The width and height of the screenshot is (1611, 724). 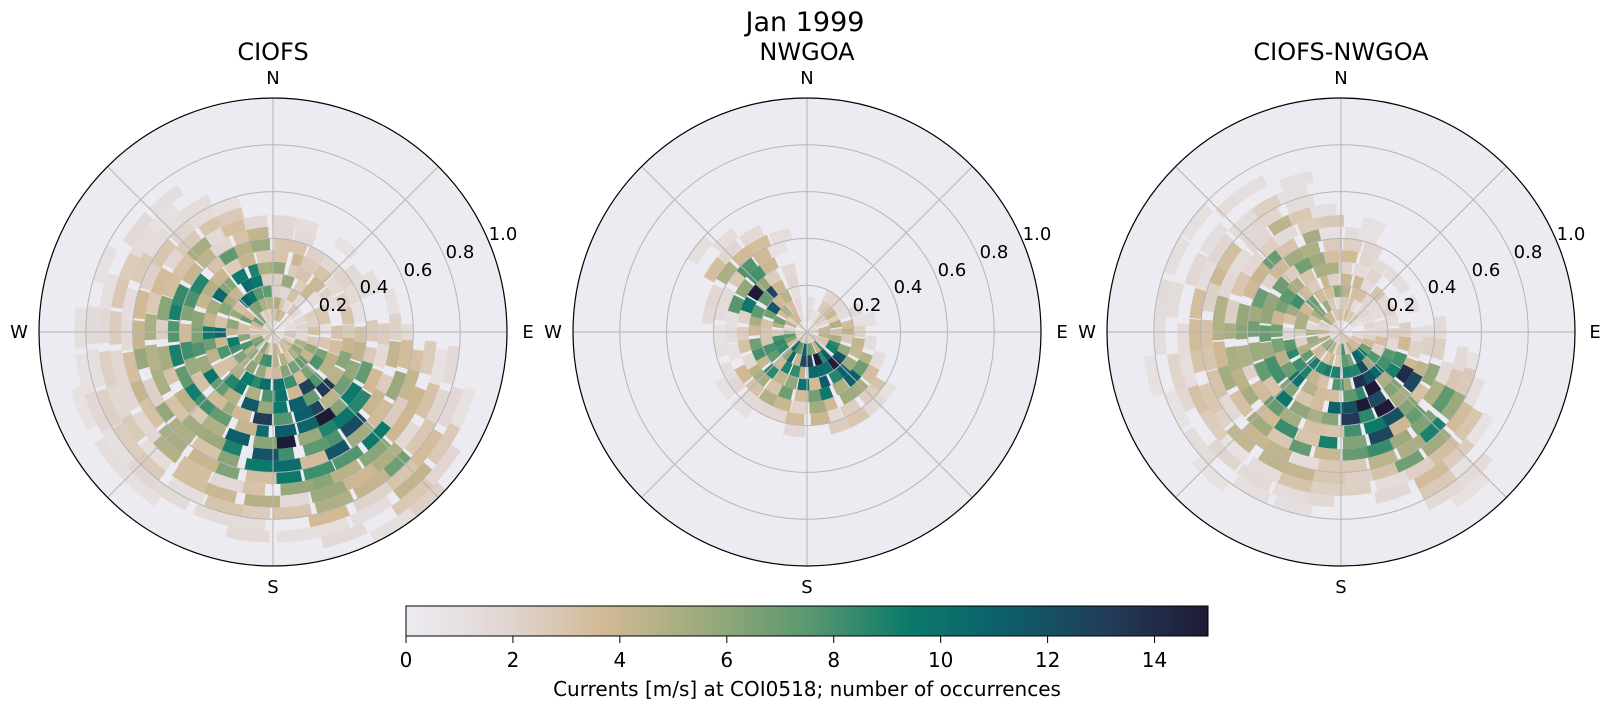 I want to click on radial-tick-label: 0.4, so click(x=908, y=287).